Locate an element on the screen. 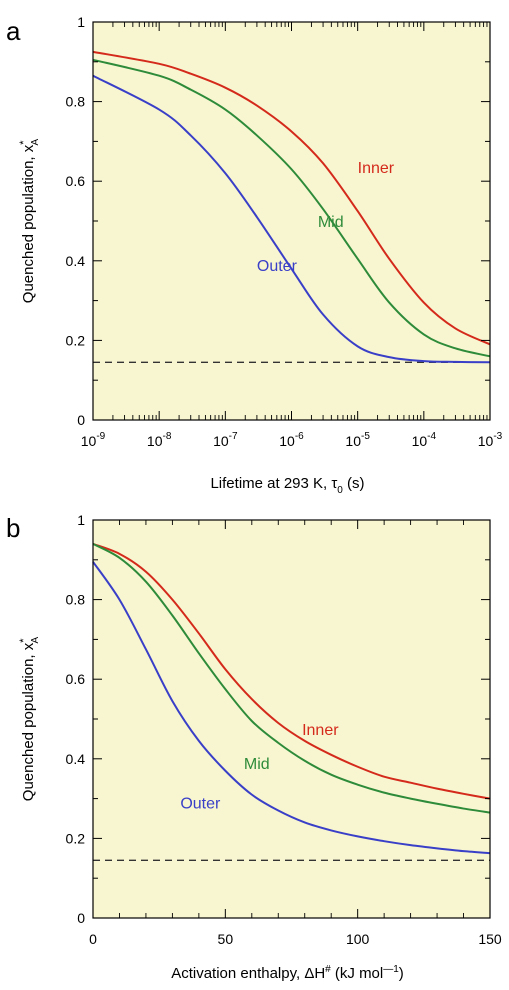 The image size is (509, 990). x-tick-label: 100 is located at coordinates (358, 939).